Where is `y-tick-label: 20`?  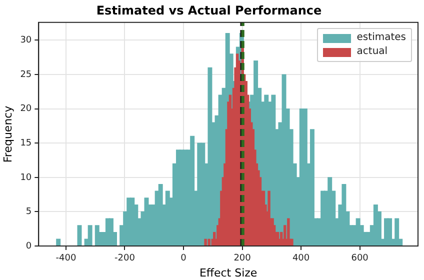
y-tick-label: 20 is located at coordinates (26, 109).